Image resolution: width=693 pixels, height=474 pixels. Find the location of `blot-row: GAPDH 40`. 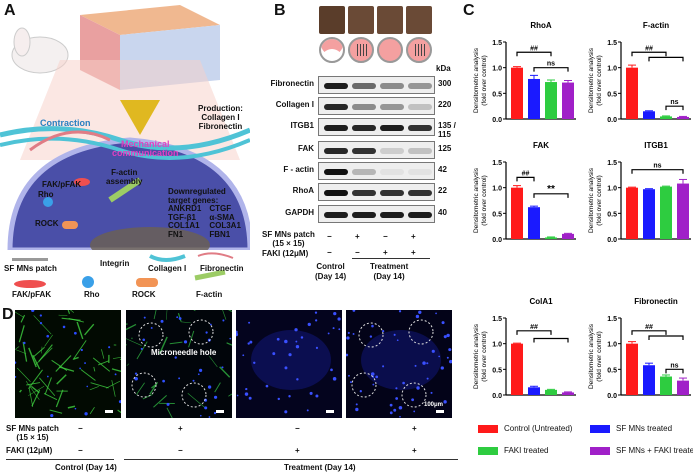

blot-row: GAPDH 40 is located at coordinates (362, 214).